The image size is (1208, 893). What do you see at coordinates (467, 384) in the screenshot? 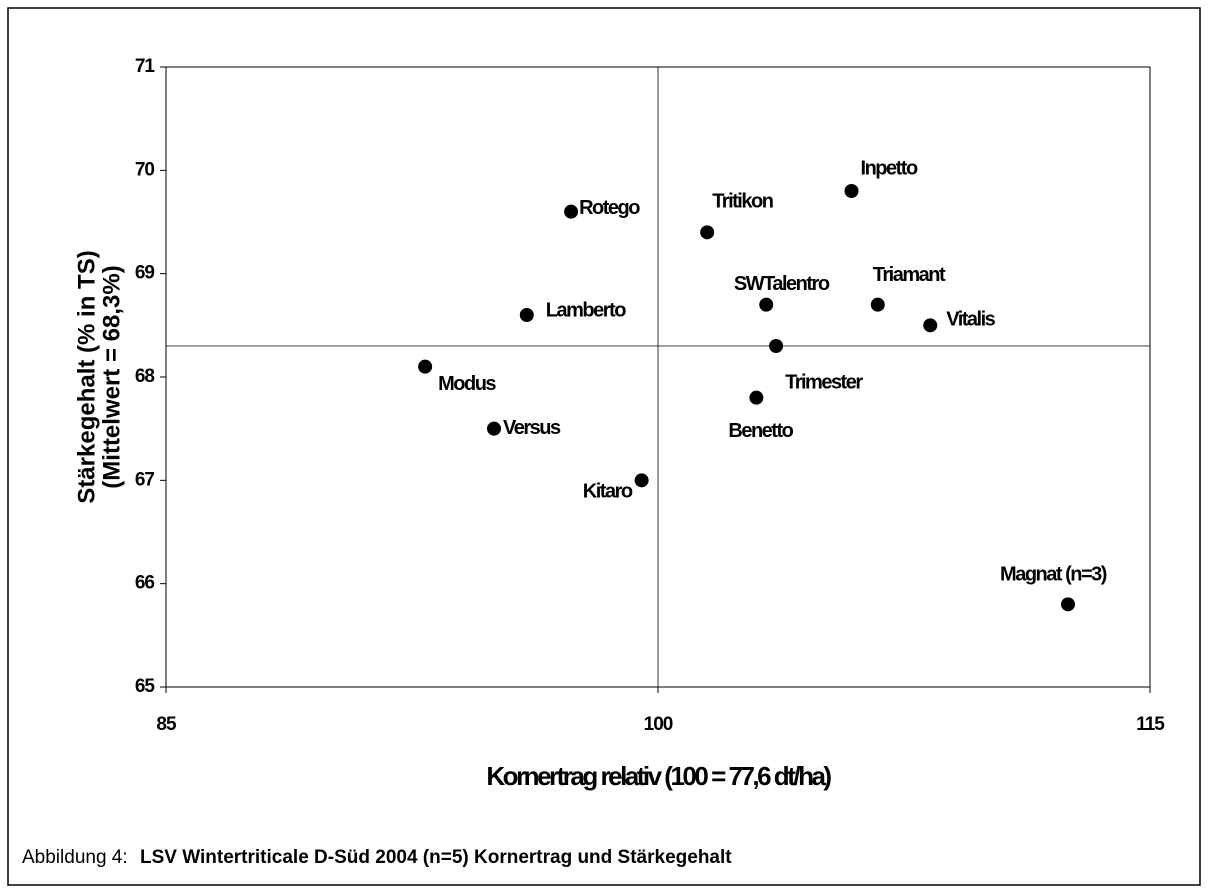
I see `point-label: Modus` at bounding box center [467, 384].